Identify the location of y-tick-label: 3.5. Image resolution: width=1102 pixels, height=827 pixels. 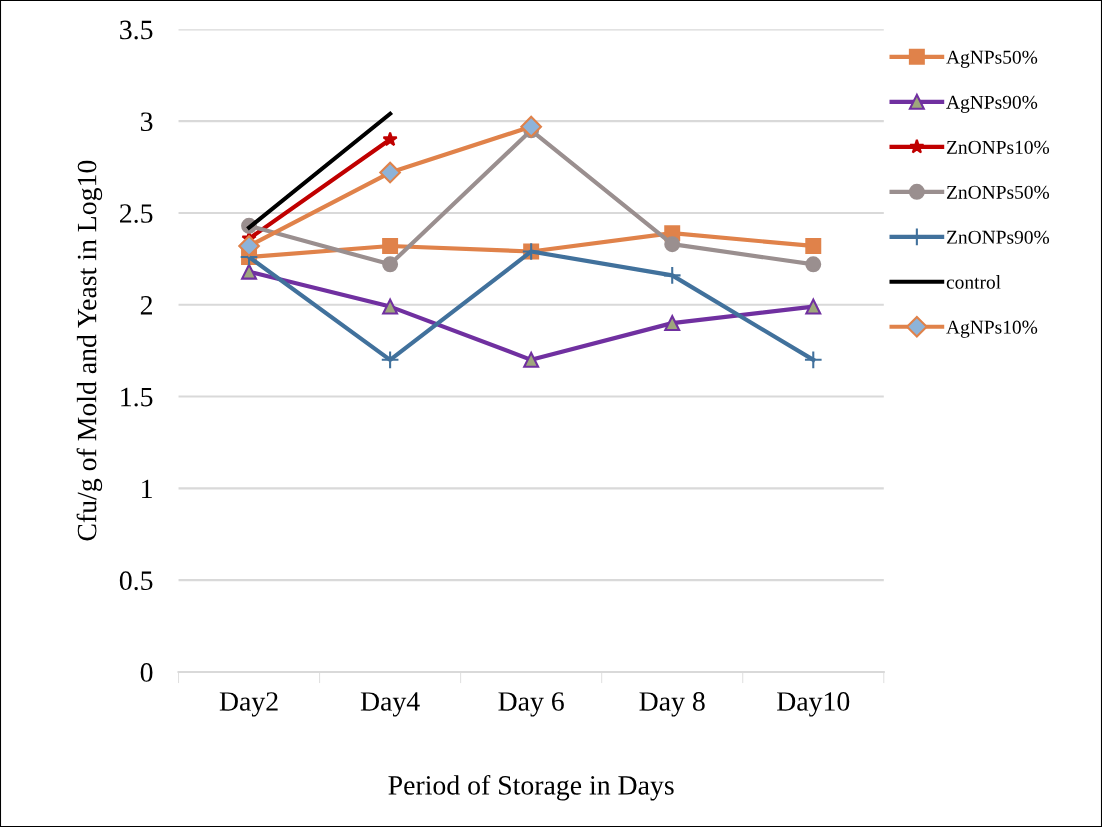
(136, 30).